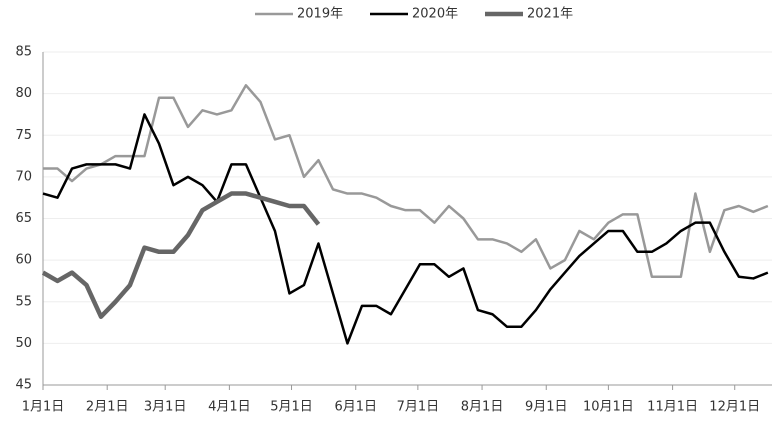 The image size is (784, 421). I want to click on x-tick-label: 7月1日, so click(418, 407).